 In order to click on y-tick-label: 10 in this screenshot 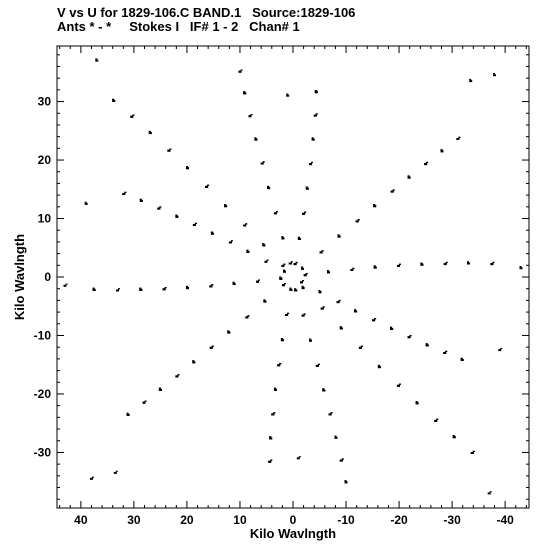, I will do `click(45, 219)`.